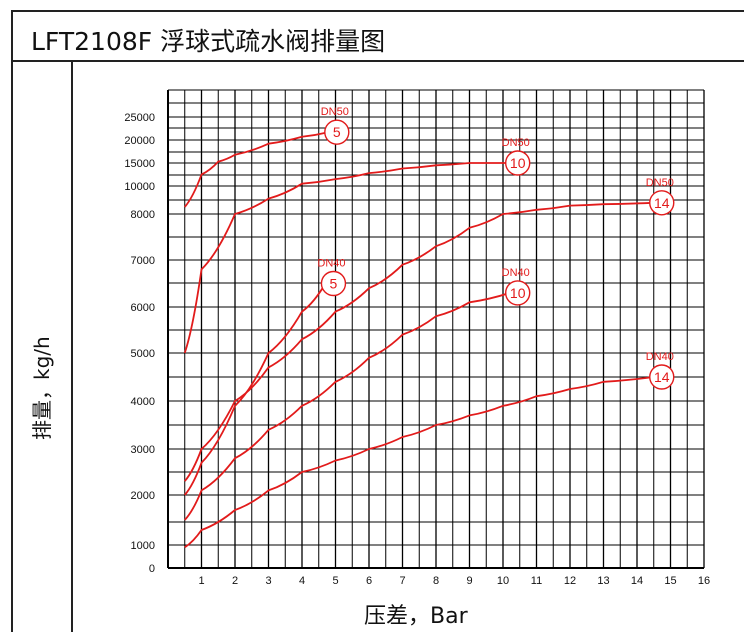 The image size is (744, 632). Describe the element at coordinates (369, 581) in the screenshot. I see `x-tick-label: 6` at that location.